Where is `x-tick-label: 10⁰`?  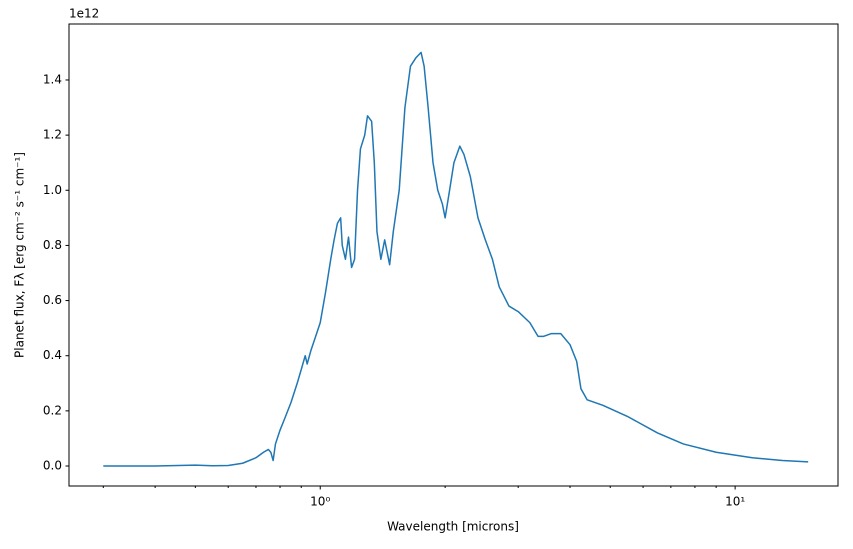 x-tick-label: 10⁰ is located at coordinates (320, 502).